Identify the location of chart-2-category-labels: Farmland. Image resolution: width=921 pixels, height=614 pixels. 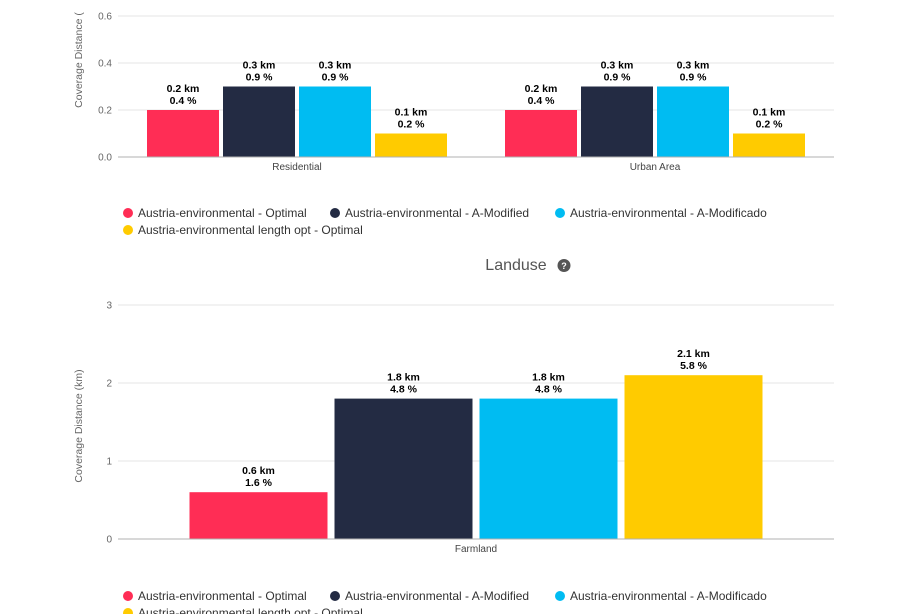
(476, 549).